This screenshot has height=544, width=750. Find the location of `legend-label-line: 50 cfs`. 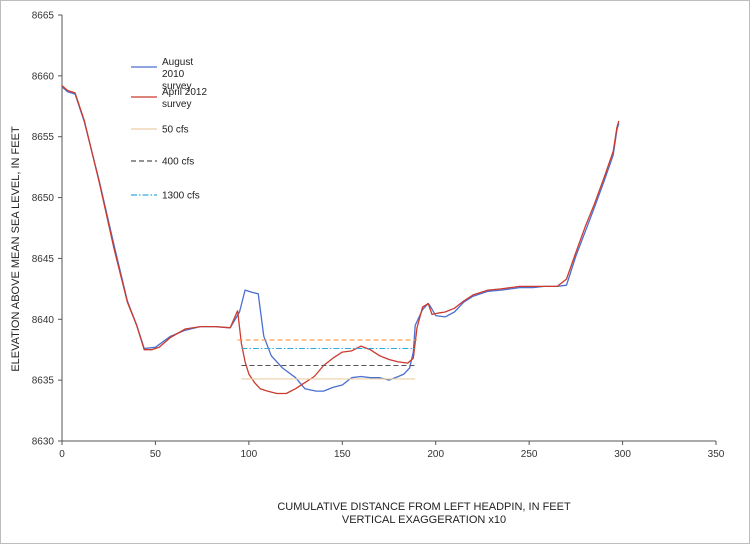

legend-label-line: 50 cfs is located at coordinates (175, 130).